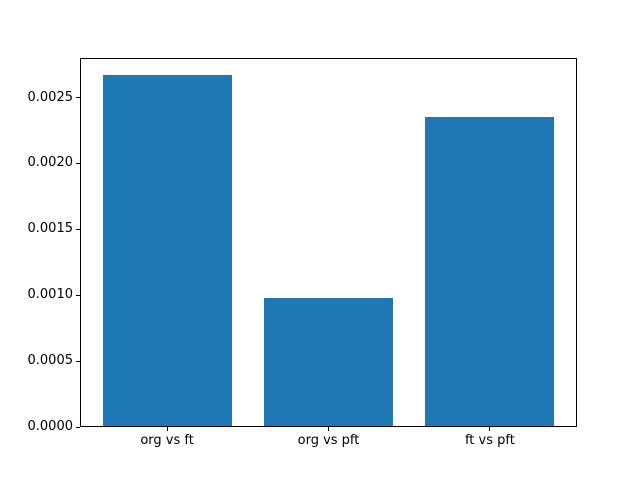  Describe the element at coordinates (167, 251) in the screenshot. I see `bar-org-vs-ft` at that location.